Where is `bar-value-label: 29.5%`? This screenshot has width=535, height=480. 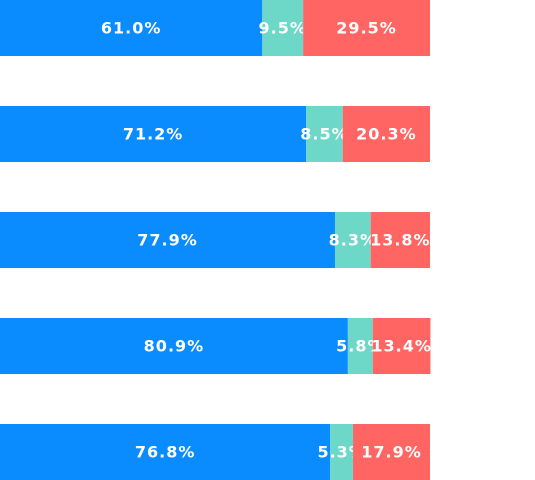
bar-value-label: 29.5% is located at coordinates (366, 28).